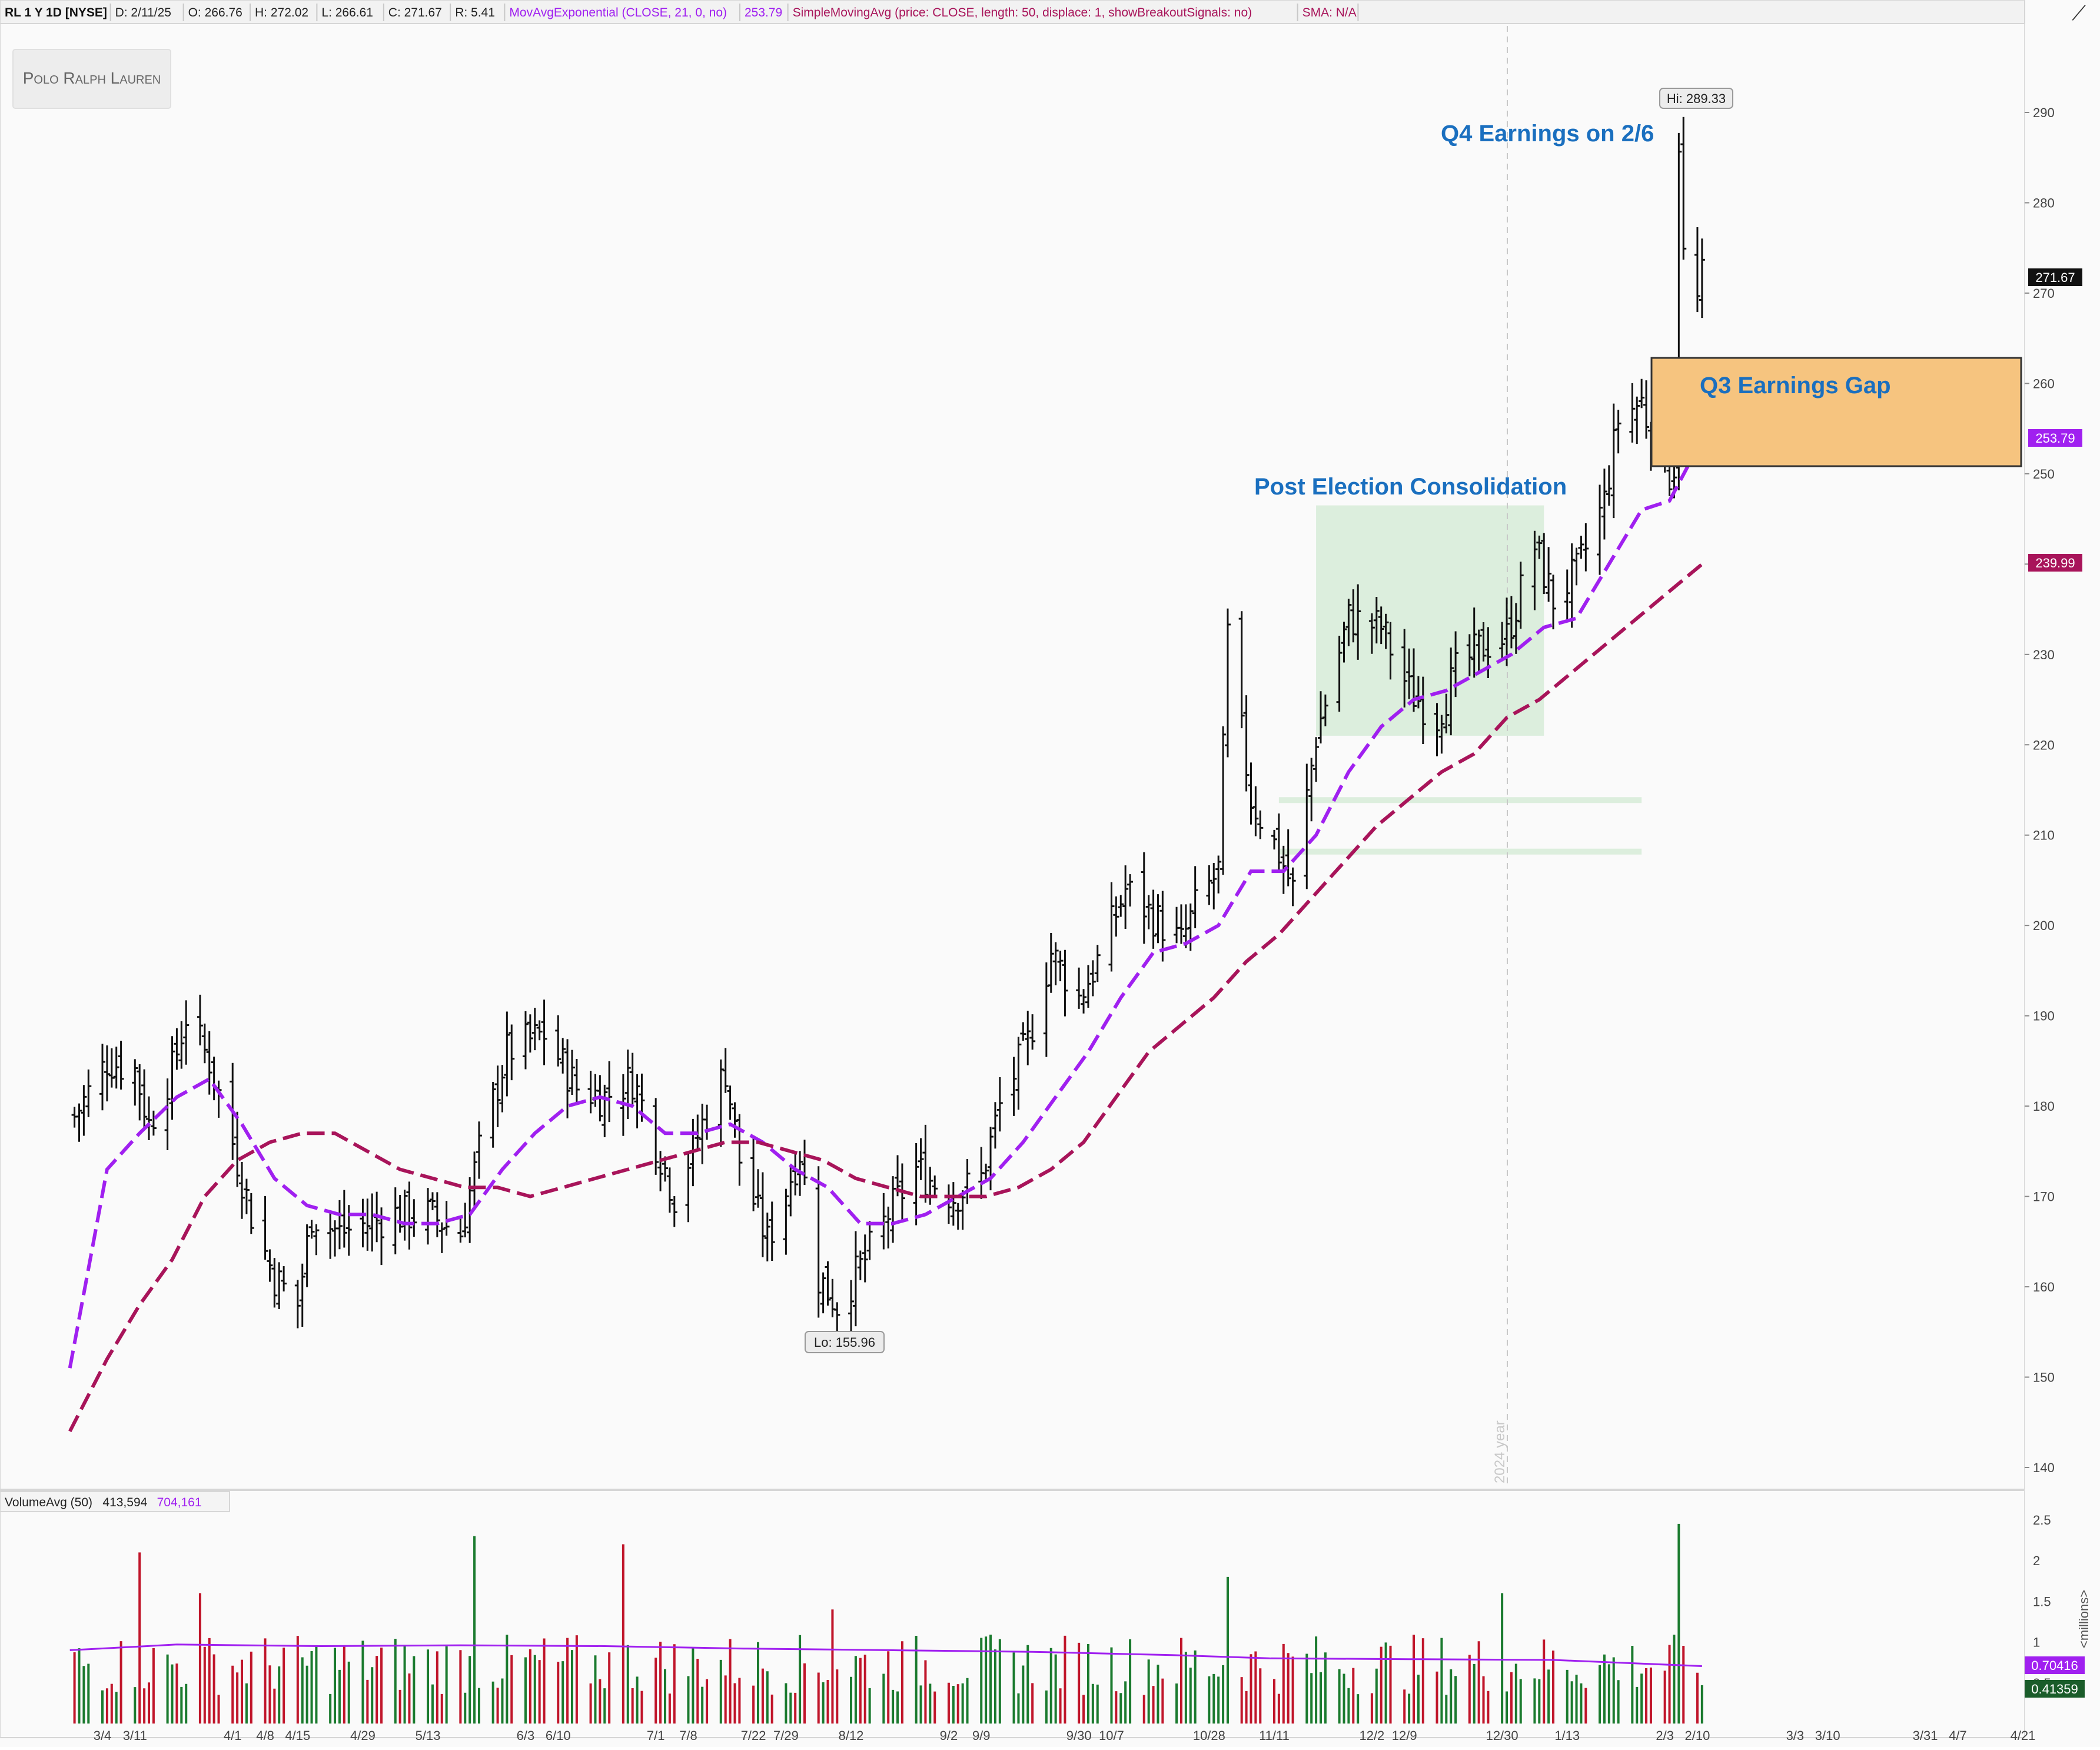 The width and height of the screenshot is (2100, 1750). I want to click on date-tick-label: 1/13, so click(1567, 1735).